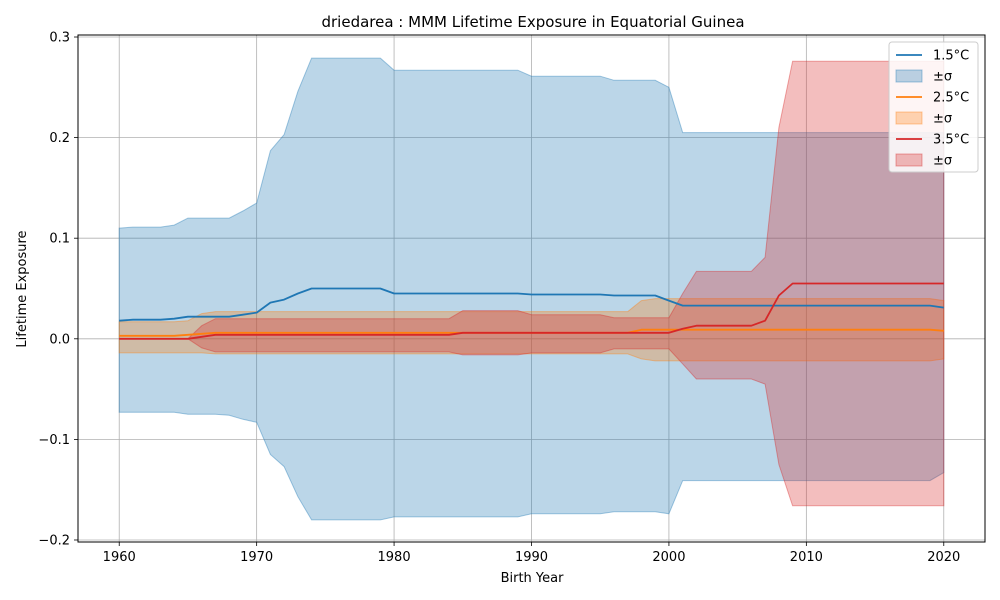 This screenshot has width=1000, height=600. Describe the element at coordinates (54, 440) in the screenshot. I see `y-tick-label: −0.1` at that location.